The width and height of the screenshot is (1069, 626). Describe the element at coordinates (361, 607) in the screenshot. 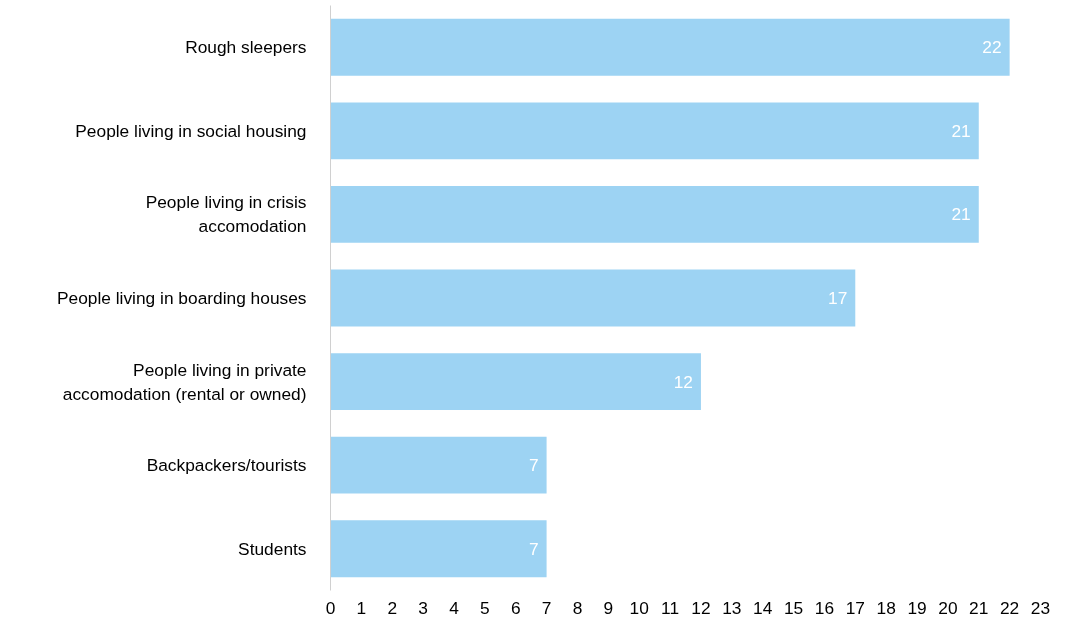

I see `x-tick-label: 1` at that location.